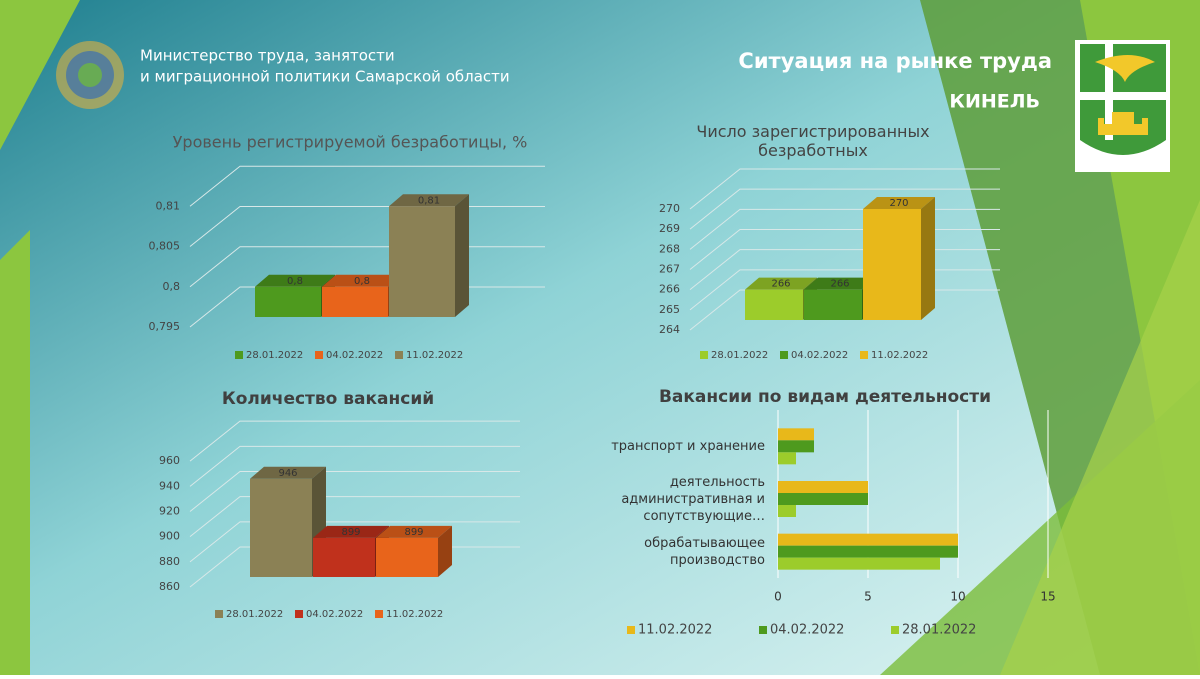 The width and height of the screenshot is (1200, 679). I want to click on category-label-box: транспорт и хранение, so click(688, 446).